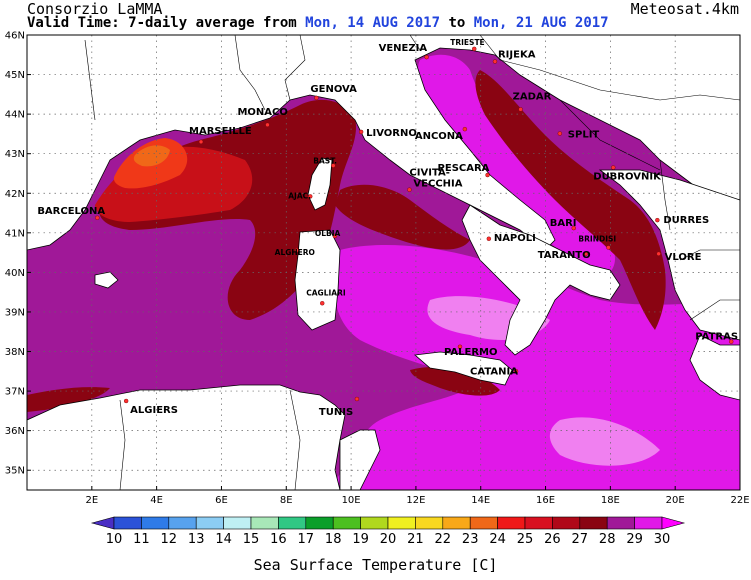 This screenshot has width=751, height=580. I want to click on product-title: Meteosat.4km, so click(684, 9).